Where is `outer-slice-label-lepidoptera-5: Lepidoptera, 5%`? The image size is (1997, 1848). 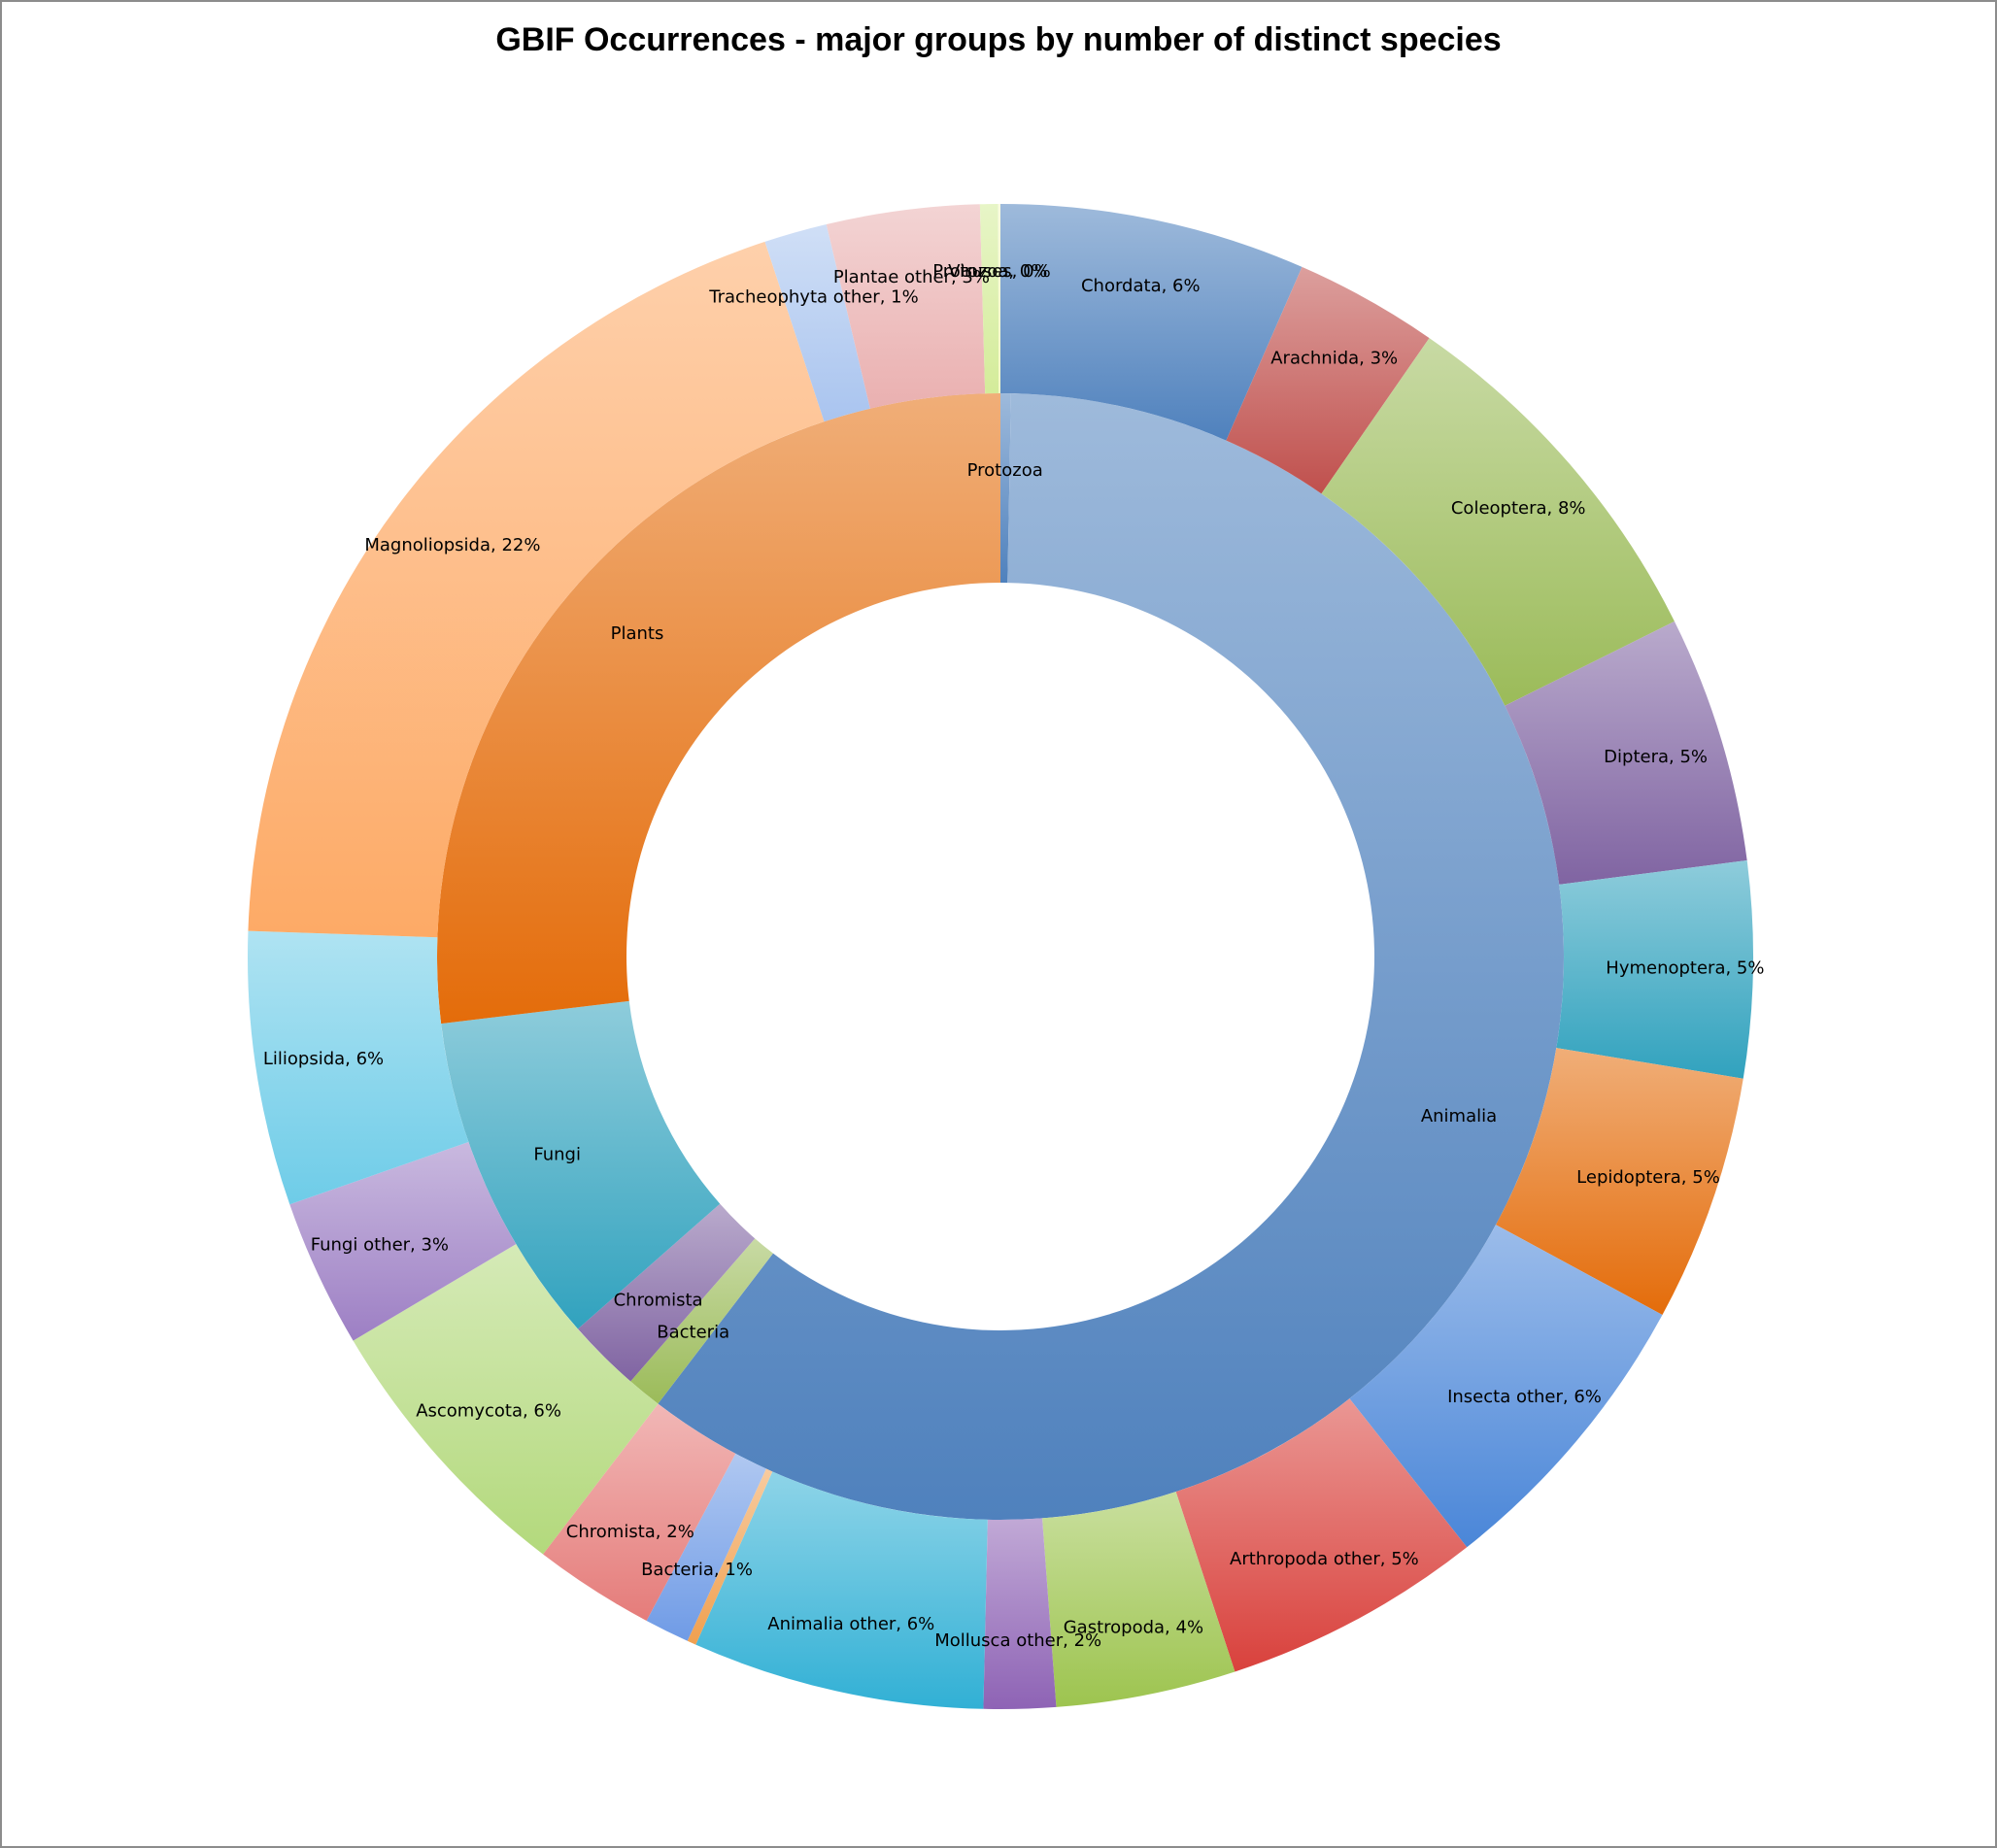
outer-slice-label-lepidoptera-5: Lepidoptera, 5% is located at coordinates (1648, 1177).